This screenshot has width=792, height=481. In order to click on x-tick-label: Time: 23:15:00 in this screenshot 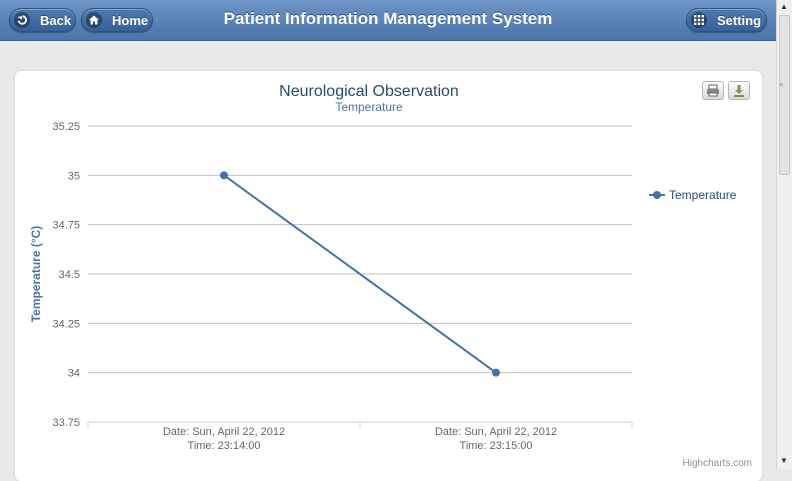, I will do `click(496, 446)`.